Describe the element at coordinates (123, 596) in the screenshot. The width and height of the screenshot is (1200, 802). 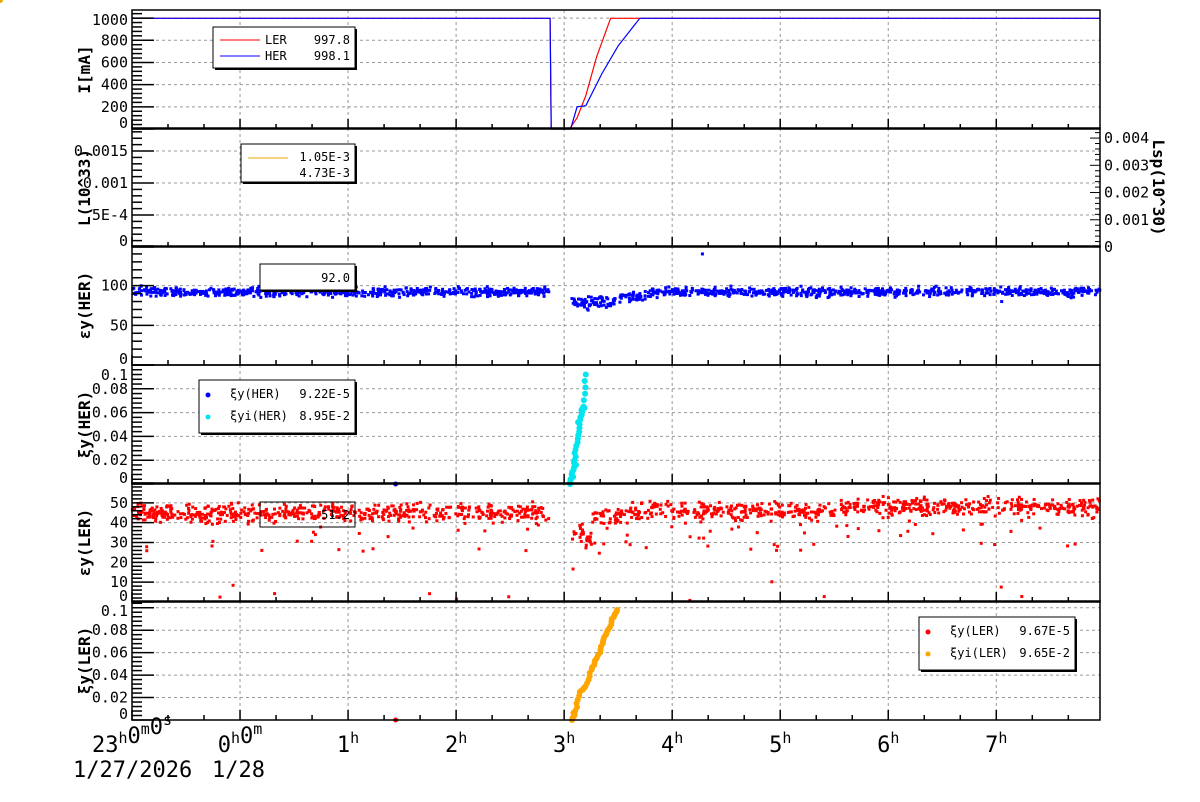
I see `y-tick-label: 0` at that location.